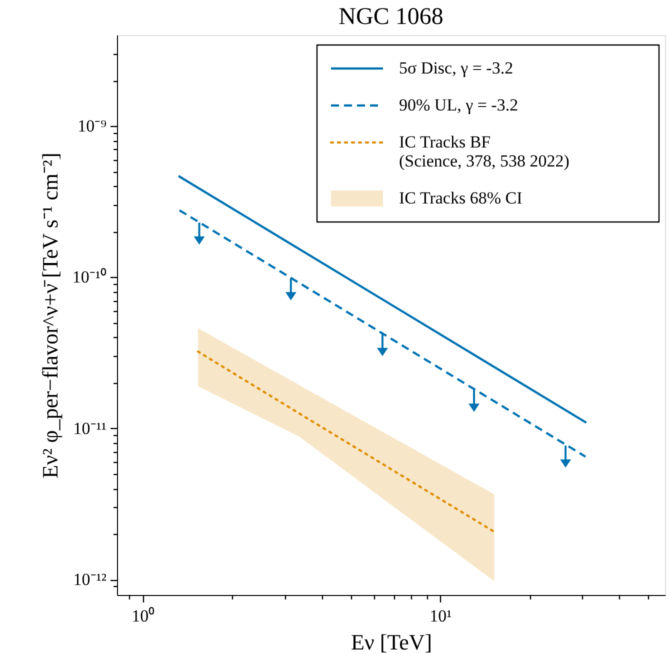  Describe the element at coordinates (461, 198) in the screenshot. I see `annotation: IC Tracks 68% CI` at that location.